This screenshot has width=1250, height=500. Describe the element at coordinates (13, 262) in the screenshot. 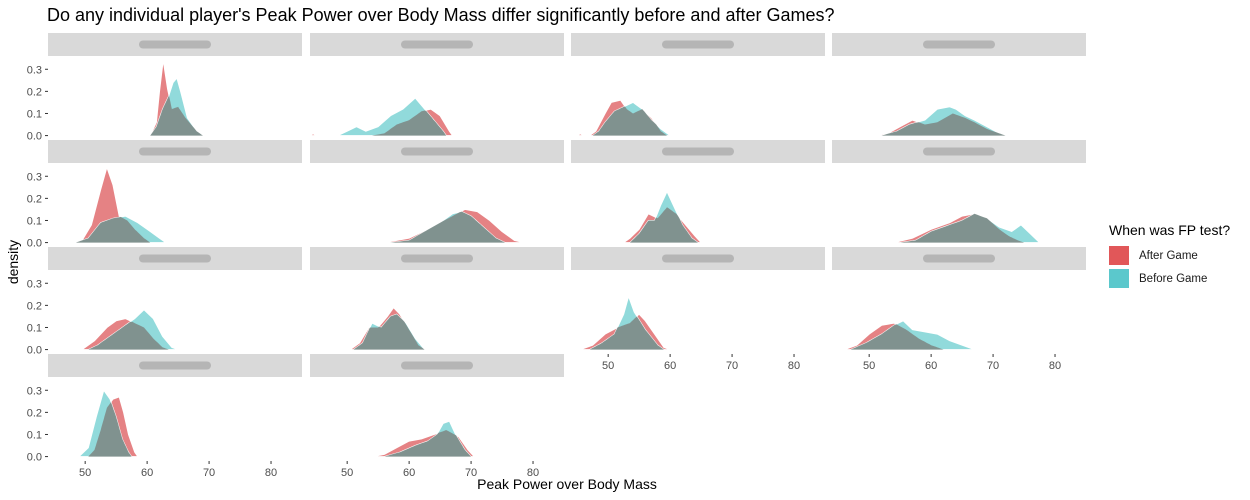

I see `y-axis-label: density` at that location.